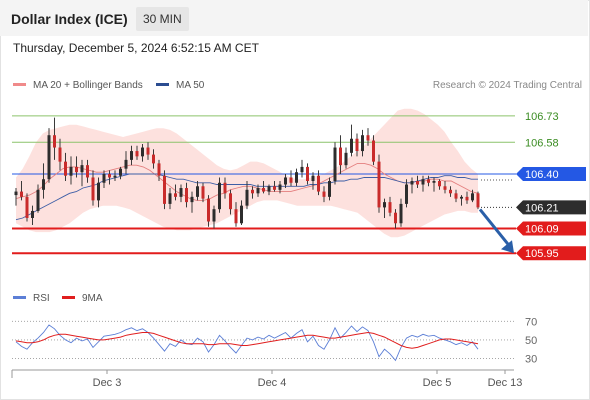  Describe the element at coordinates (82, 298) in the screenshot. I see `legend-9ma: 9MA` at that location.